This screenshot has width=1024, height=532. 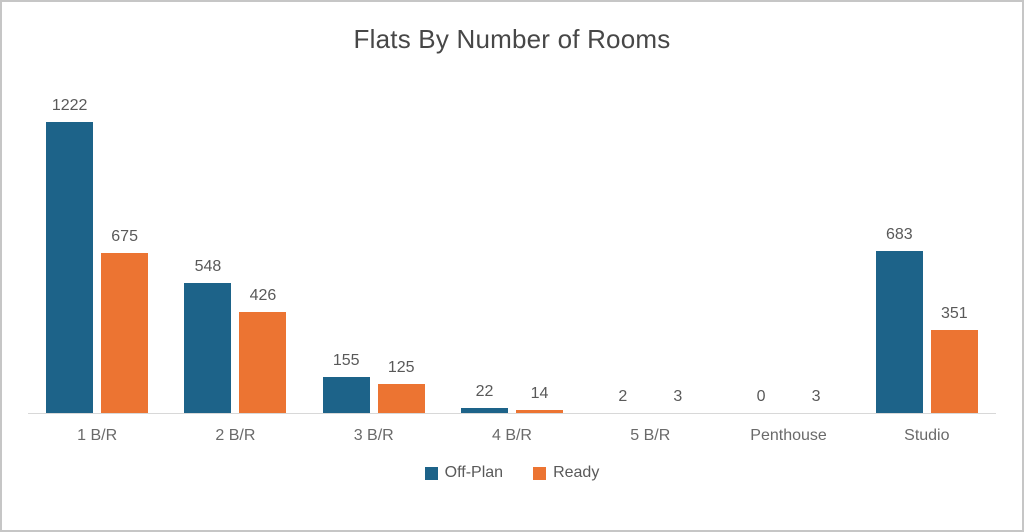 What do you see at coordinates (539, 411) in the screenshot?
I see `bar-ready-4-b-r` at bounding box center [539, 411].